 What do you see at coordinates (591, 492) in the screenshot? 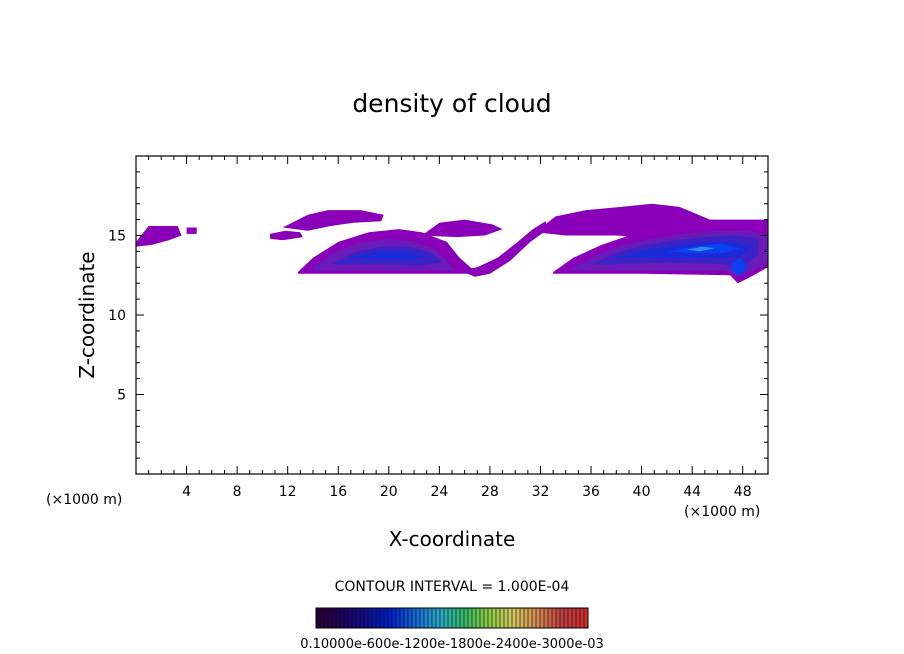
I see `x-tick-label: 36` at bounding box center [591, 492].